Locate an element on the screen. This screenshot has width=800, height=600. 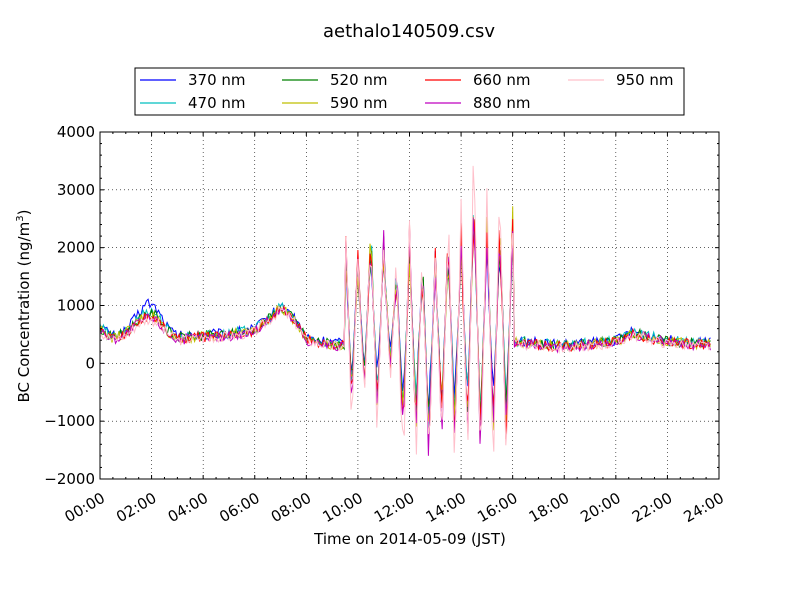
y-axis-label: BC Concentration (ng/m3) is located at coordinates (24, 306).